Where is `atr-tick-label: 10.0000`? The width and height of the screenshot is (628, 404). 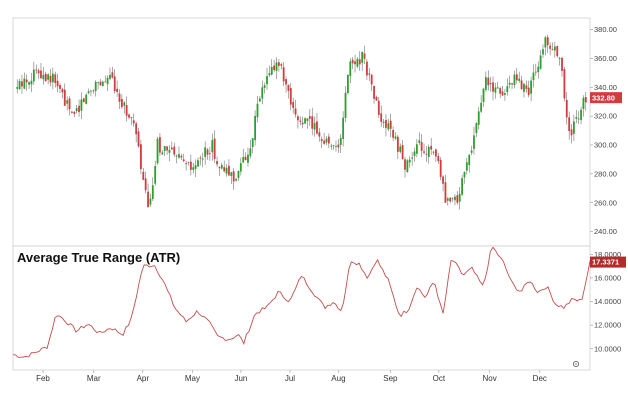 atr-tick-label: 10.0000 is located at coordinates (607, 348).